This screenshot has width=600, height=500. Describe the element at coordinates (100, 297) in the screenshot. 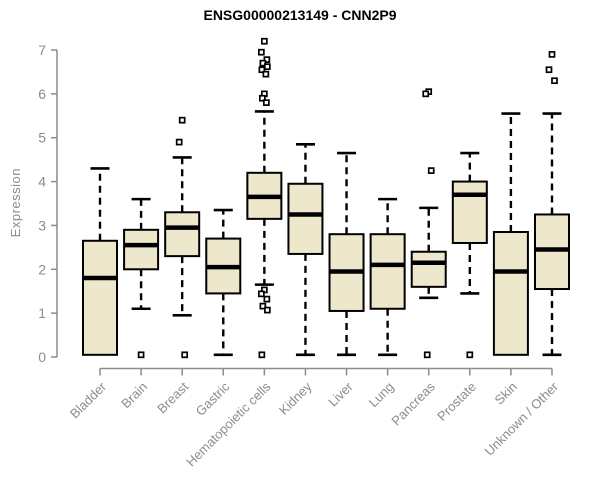

I see `box-bladder` at that location.